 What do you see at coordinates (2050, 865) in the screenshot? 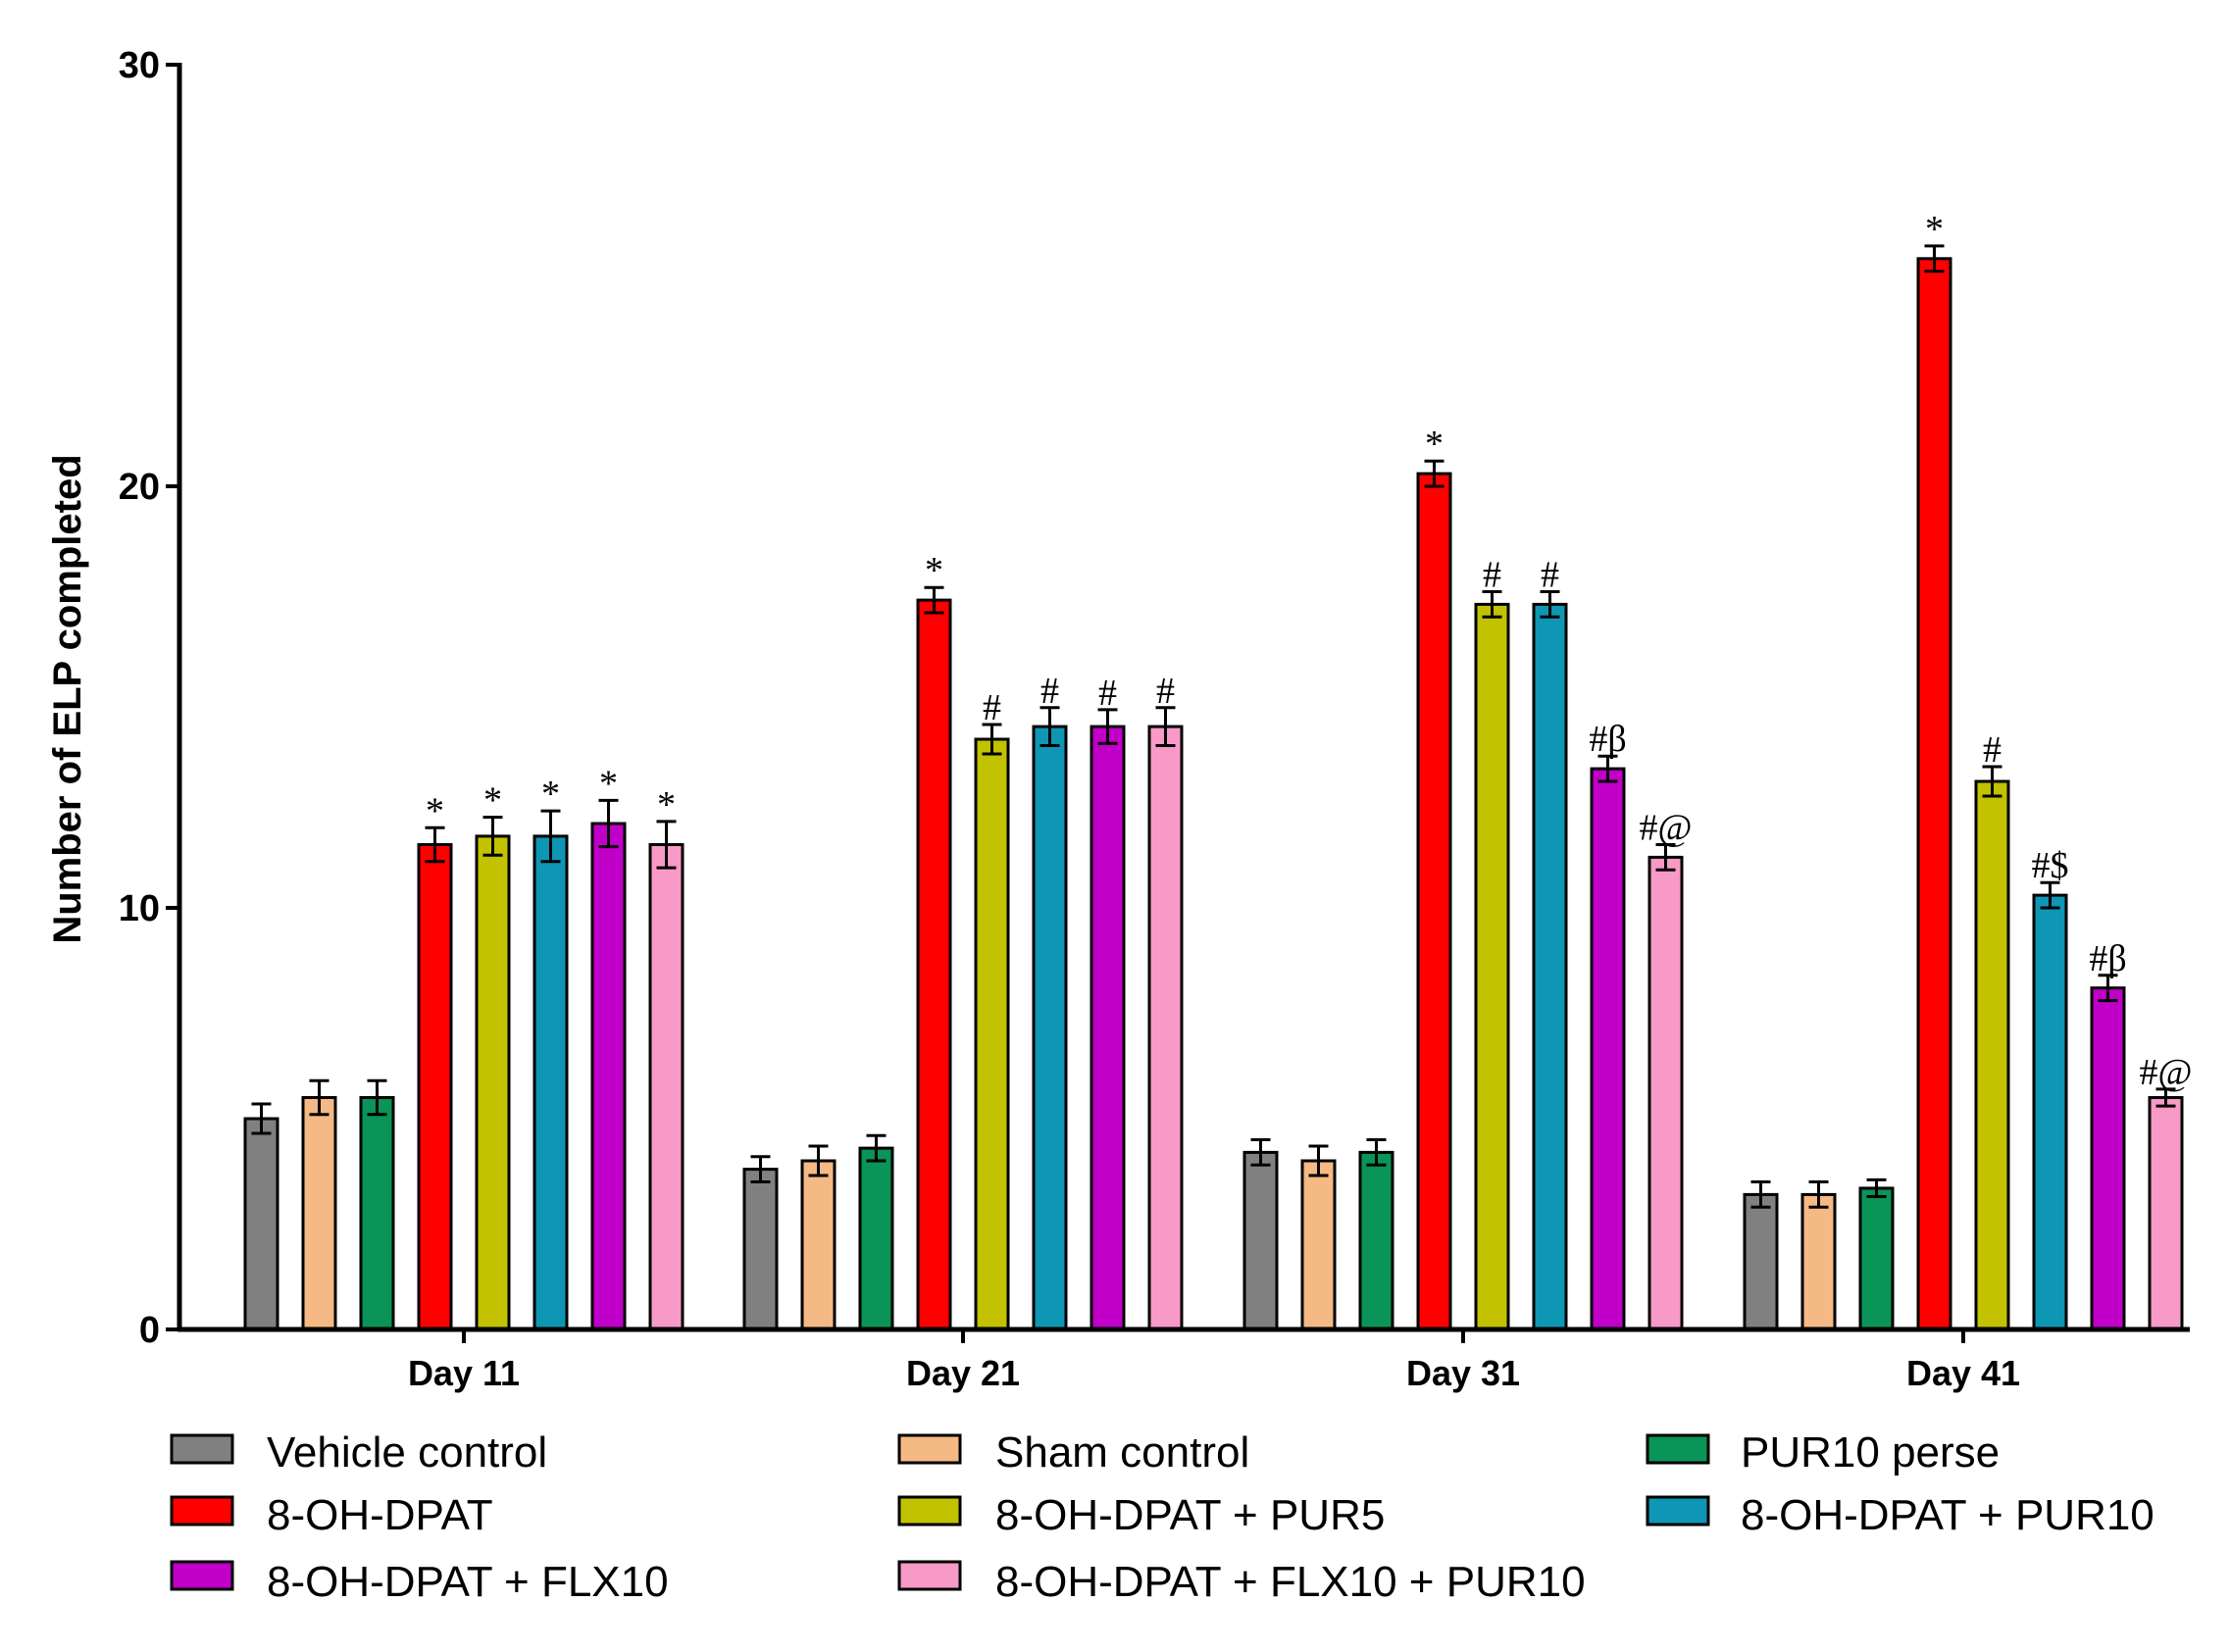
I see `significance-label: #$` at bounding box center [2050, 865].